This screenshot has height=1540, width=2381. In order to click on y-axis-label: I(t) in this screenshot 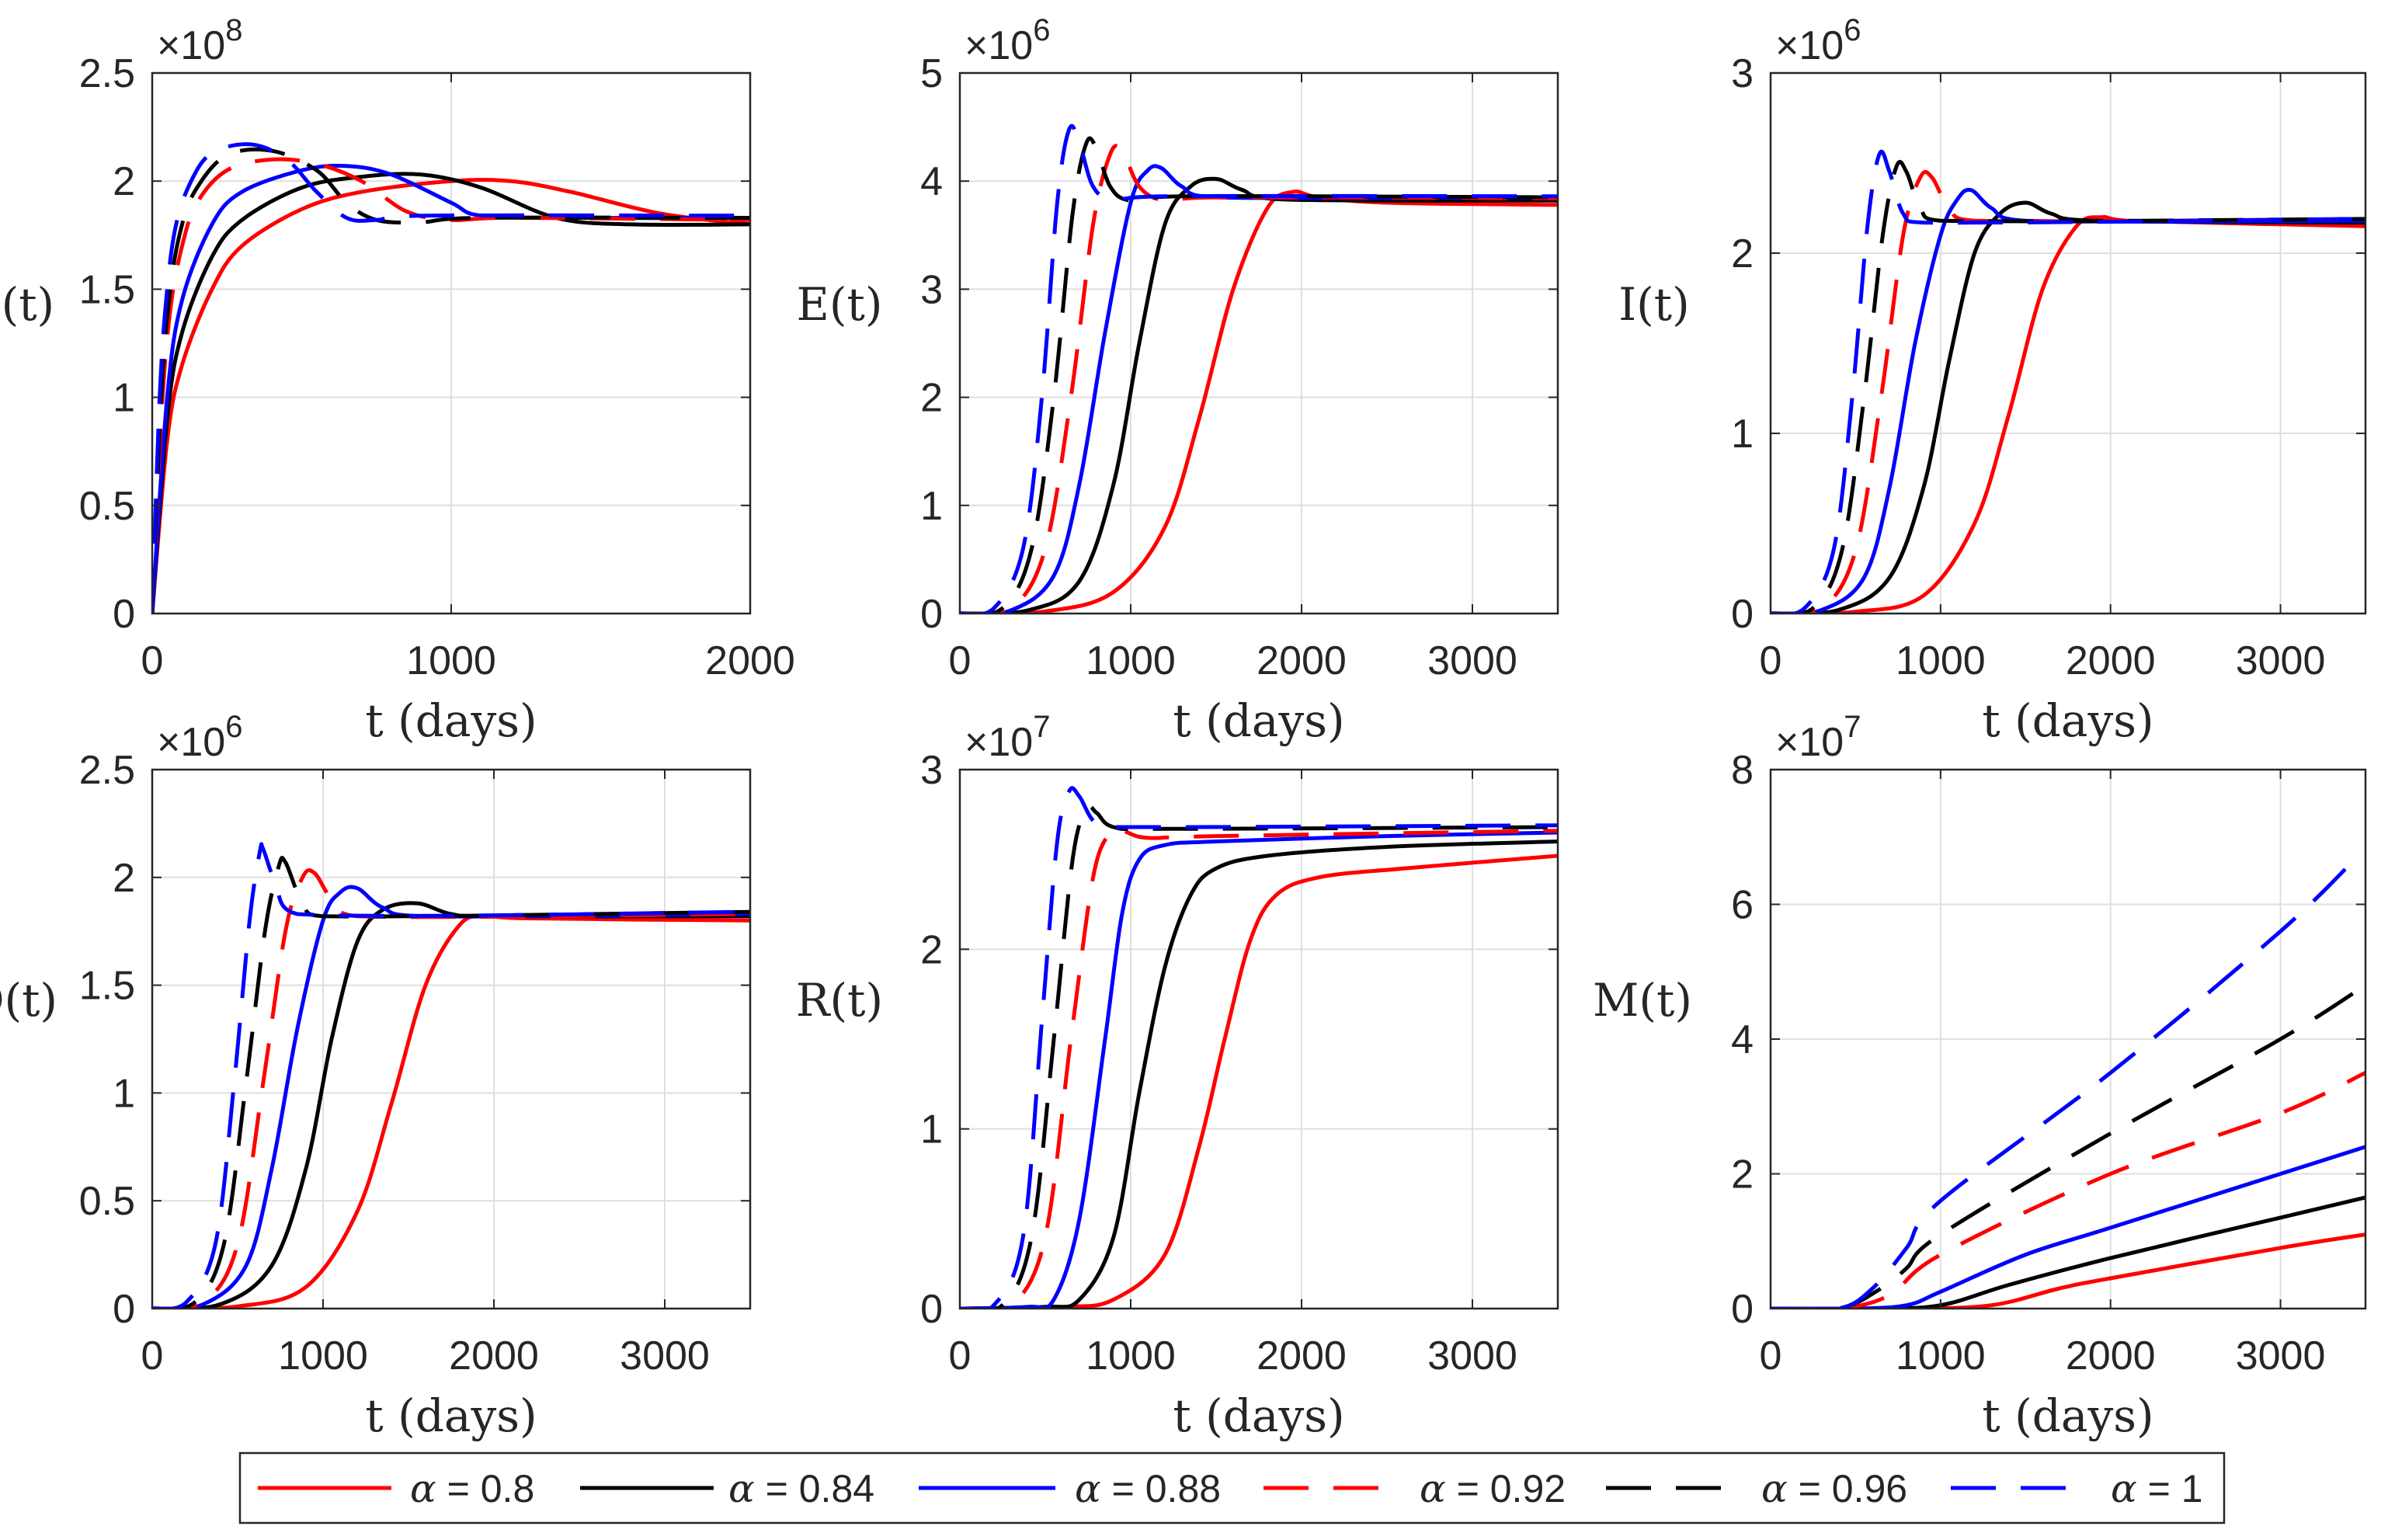, I will do `click(1653, 305)`.